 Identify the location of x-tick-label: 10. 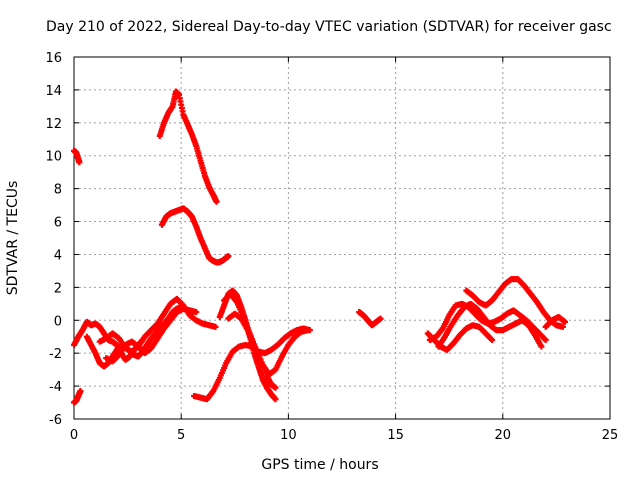
(288, 435).